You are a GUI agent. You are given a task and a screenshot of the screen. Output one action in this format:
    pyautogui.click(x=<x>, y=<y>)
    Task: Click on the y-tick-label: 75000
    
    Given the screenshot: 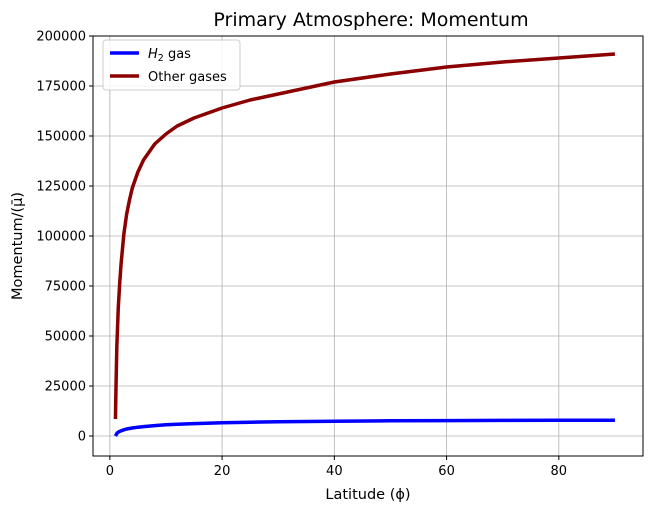 What is the action you would take?
    pyautogui.click(x=65, y=287)
    